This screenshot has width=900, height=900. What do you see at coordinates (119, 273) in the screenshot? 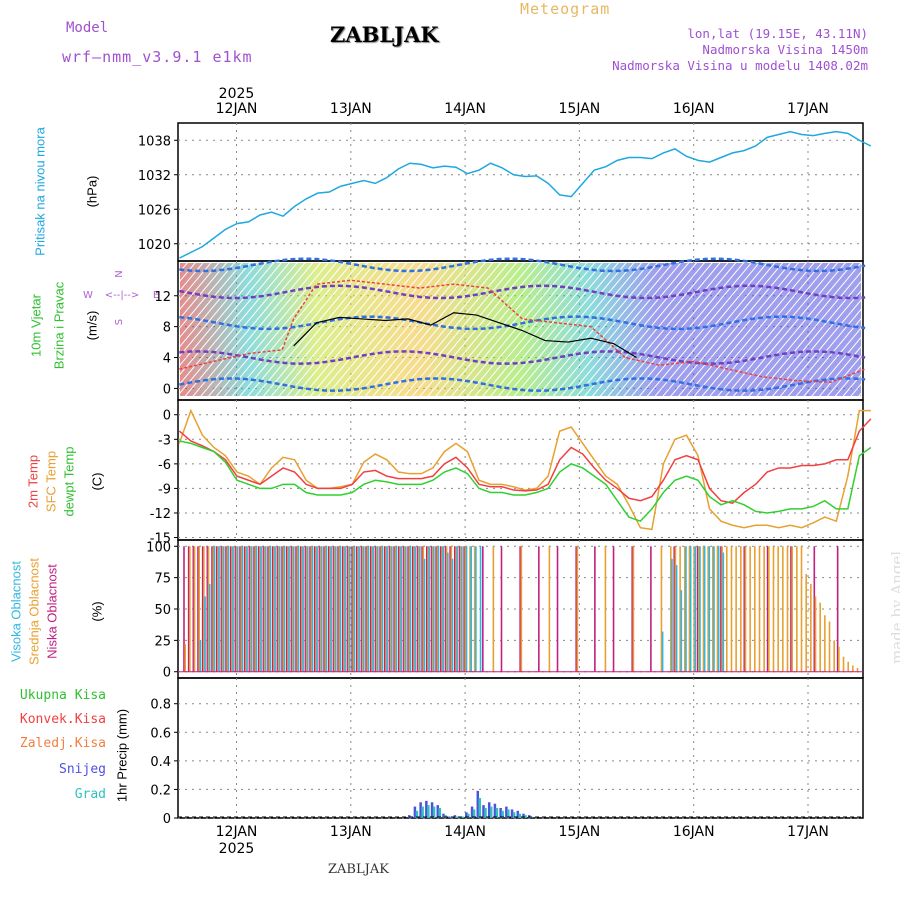
I see `wind-key-north: N` at bounding box center [119, 273].